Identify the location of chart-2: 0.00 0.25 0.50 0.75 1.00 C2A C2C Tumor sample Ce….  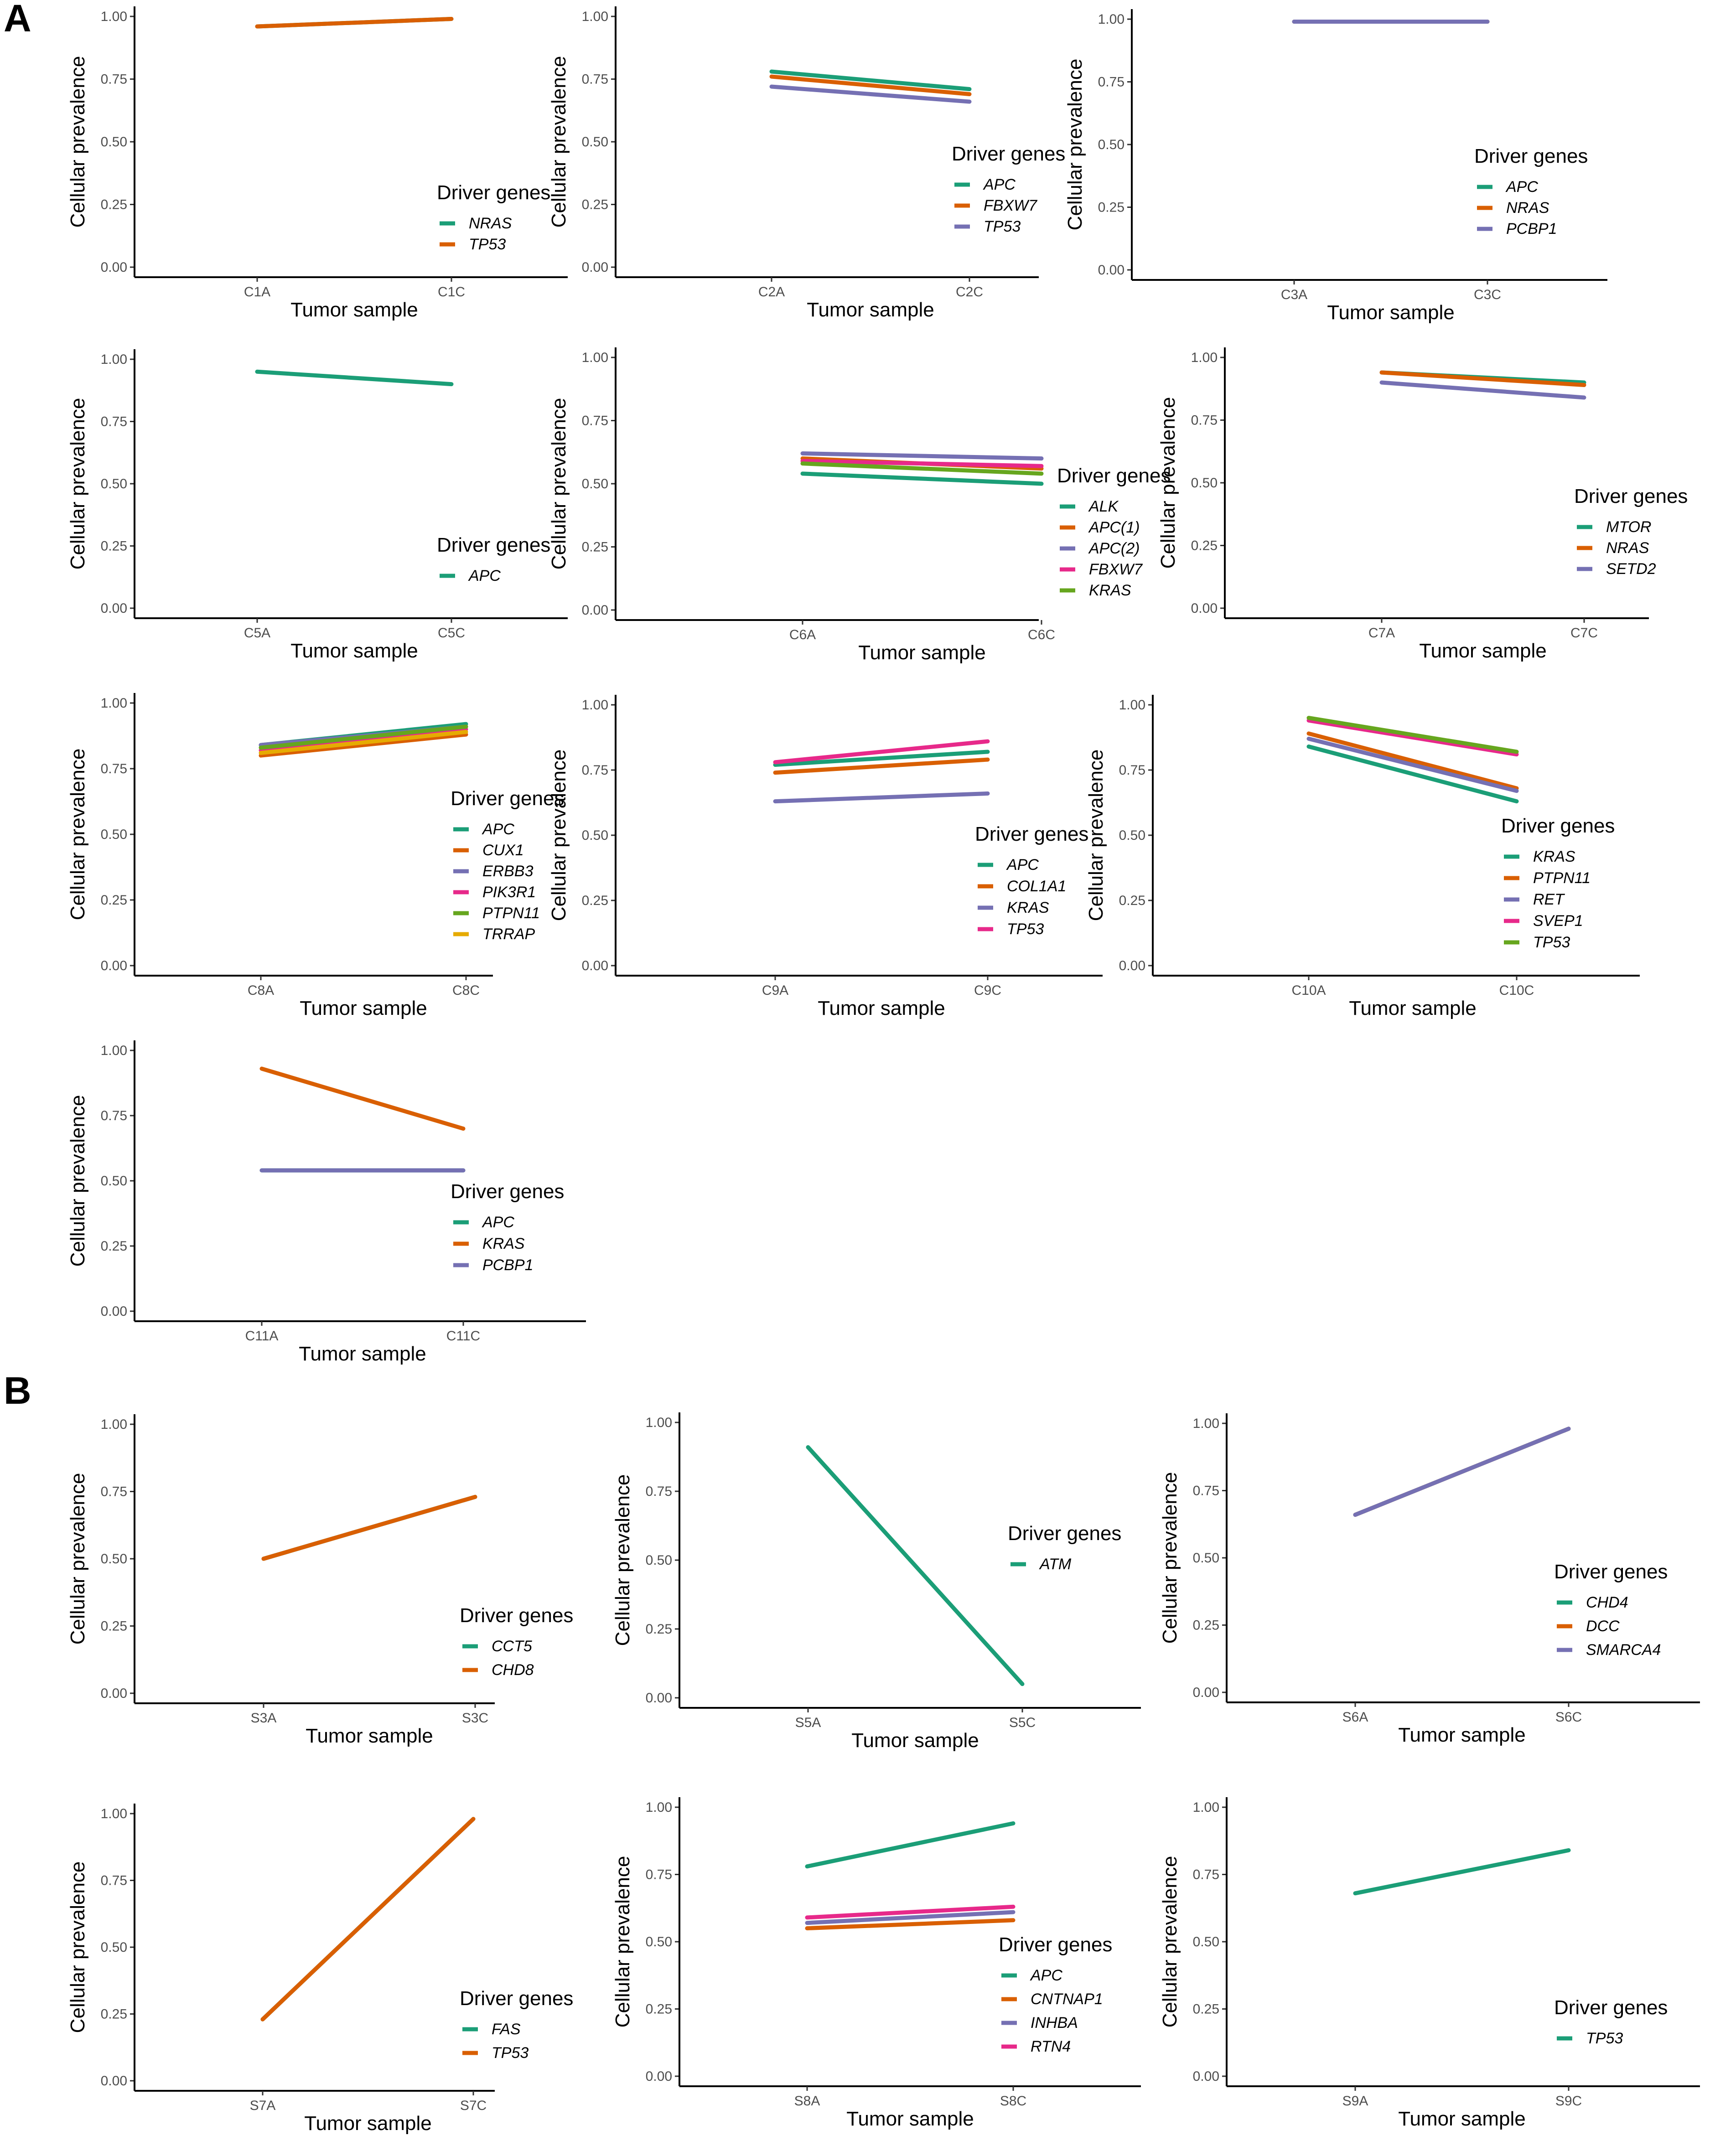
(807, 163).